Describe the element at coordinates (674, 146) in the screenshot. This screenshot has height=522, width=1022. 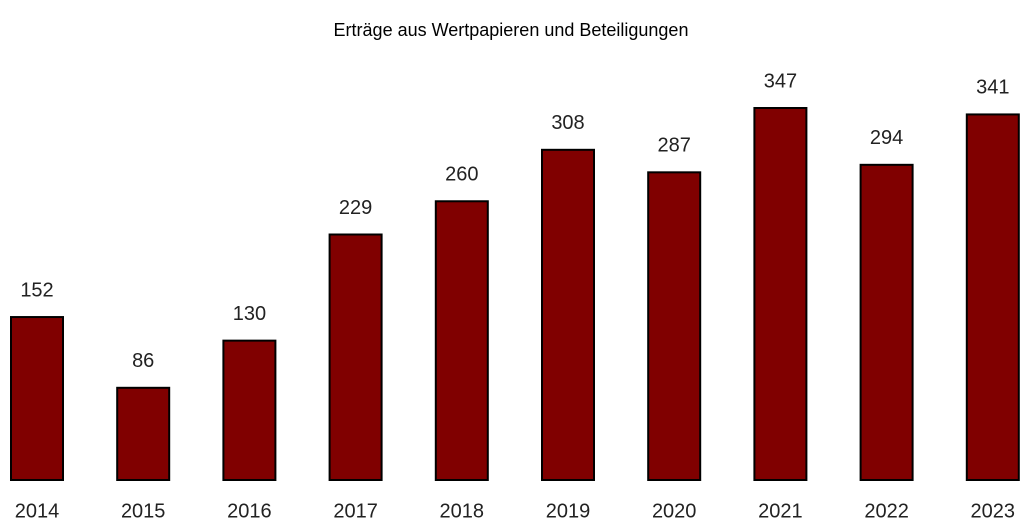
I see `value-label: 287` at that location.